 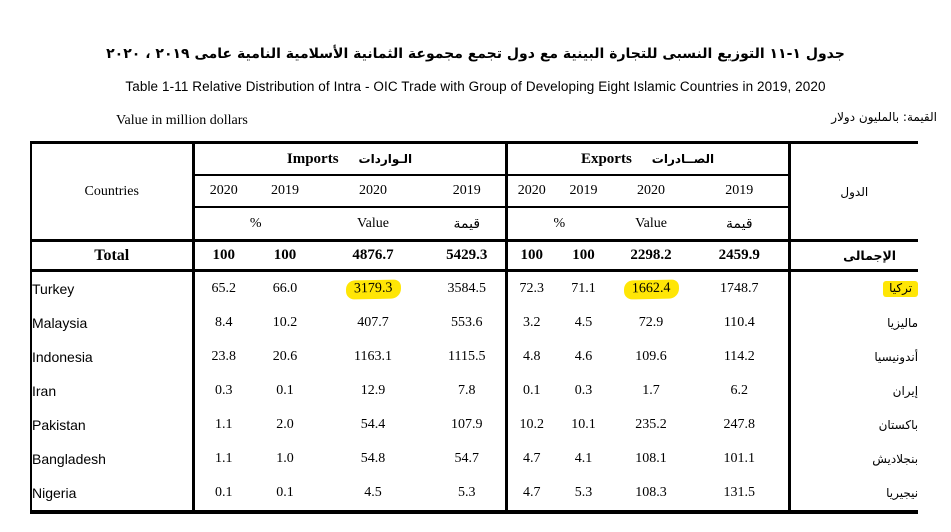 I want to click on num-cell: 1.7, so click(x=651, y=390).